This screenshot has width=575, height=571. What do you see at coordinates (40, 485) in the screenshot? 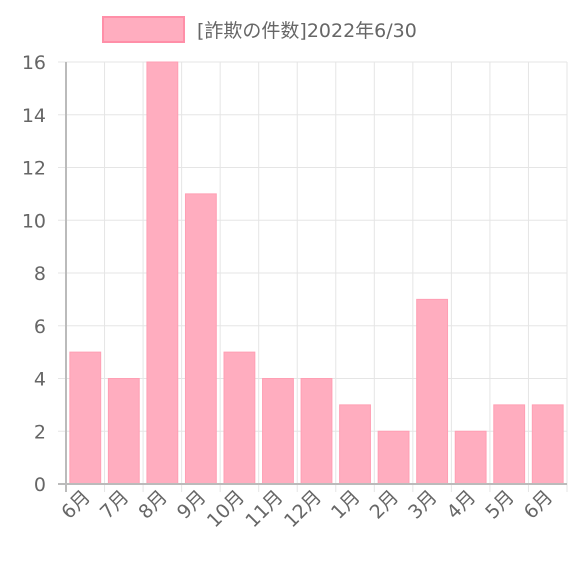
I see `y-tick-label: 0` at bounding box center [40, 485].